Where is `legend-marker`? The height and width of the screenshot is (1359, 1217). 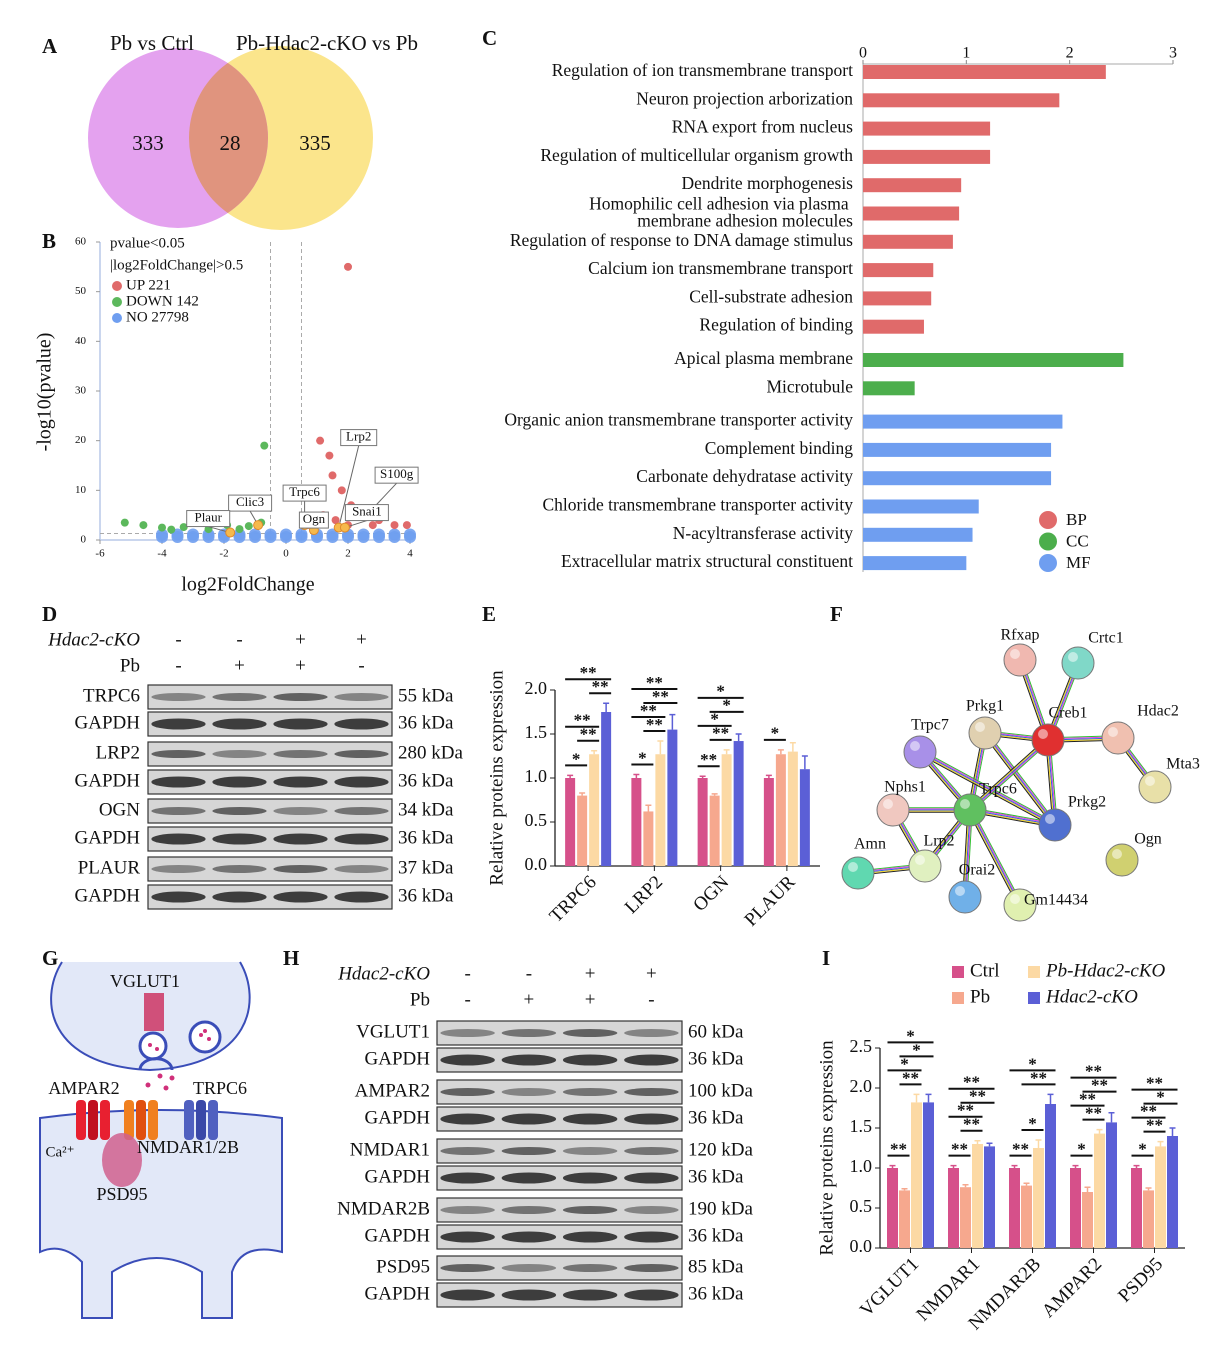
legend-marker is located at coordinates (117, 302).